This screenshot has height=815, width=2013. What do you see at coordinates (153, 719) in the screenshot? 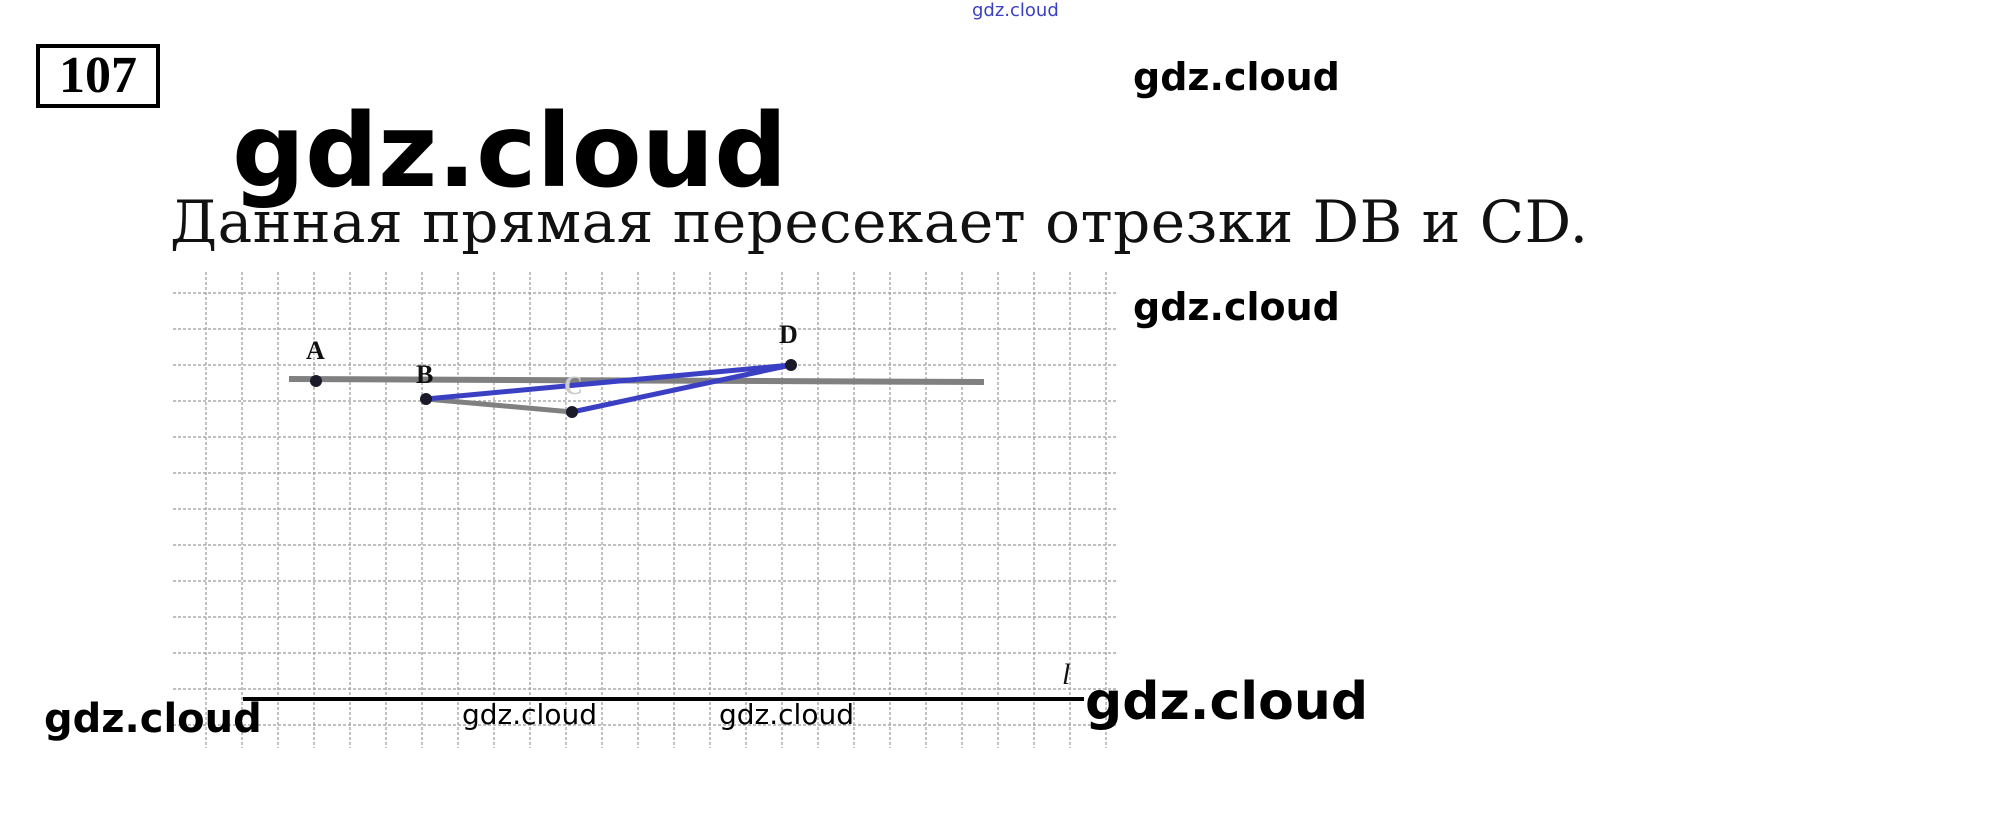
I see `watermark-bottom-left: gdz.cloud` at bounding box center [153, 719].